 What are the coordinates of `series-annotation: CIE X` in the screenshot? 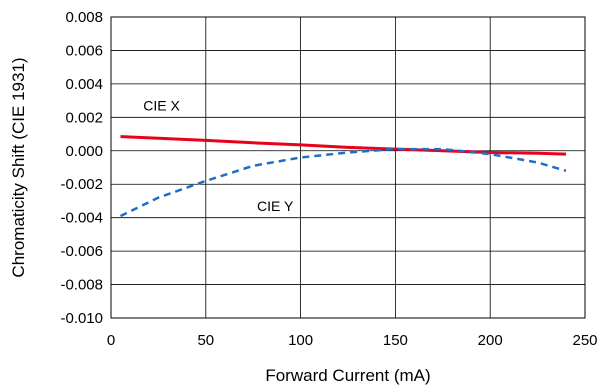 It's located at (161, 106).